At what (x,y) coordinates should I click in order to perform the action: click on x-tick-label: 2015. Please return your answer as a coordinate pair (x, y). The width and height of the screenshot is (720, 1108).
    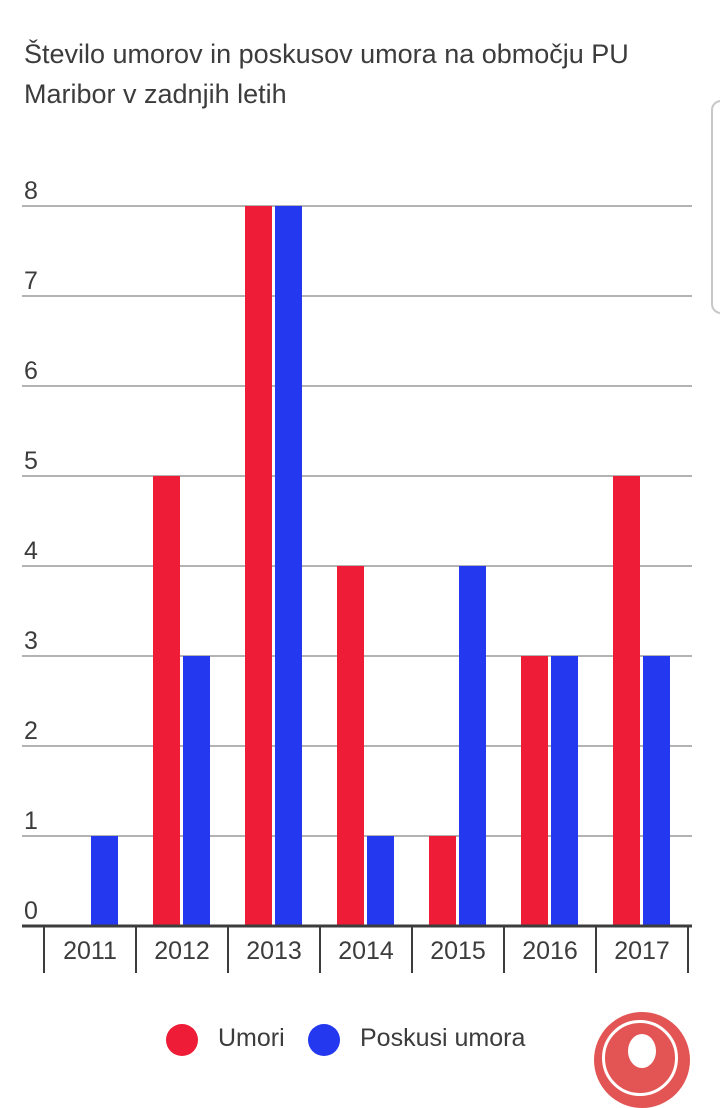
    Looking at the image, I should click on (458, 951).